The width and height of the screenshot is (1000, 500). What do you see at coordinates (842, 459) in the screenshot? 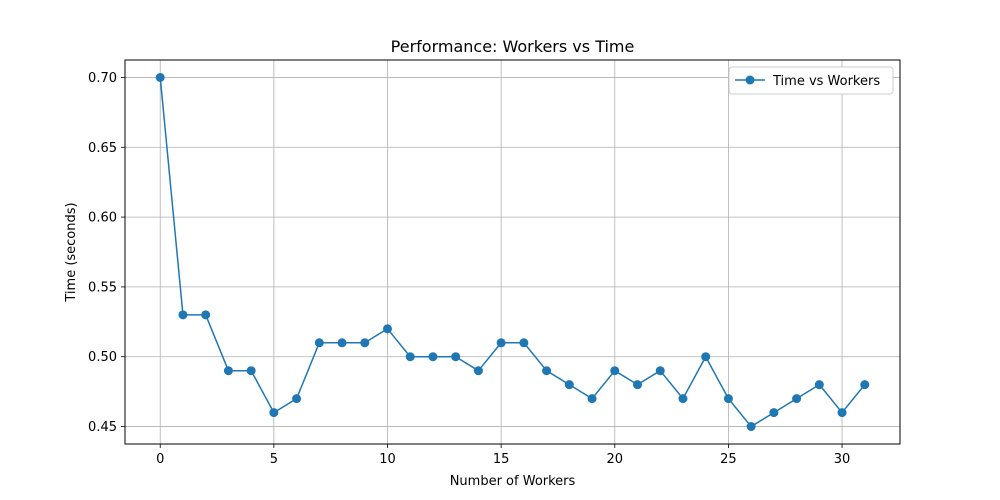
I see `x-tick-label: 30` at bounding box center [842, 459].